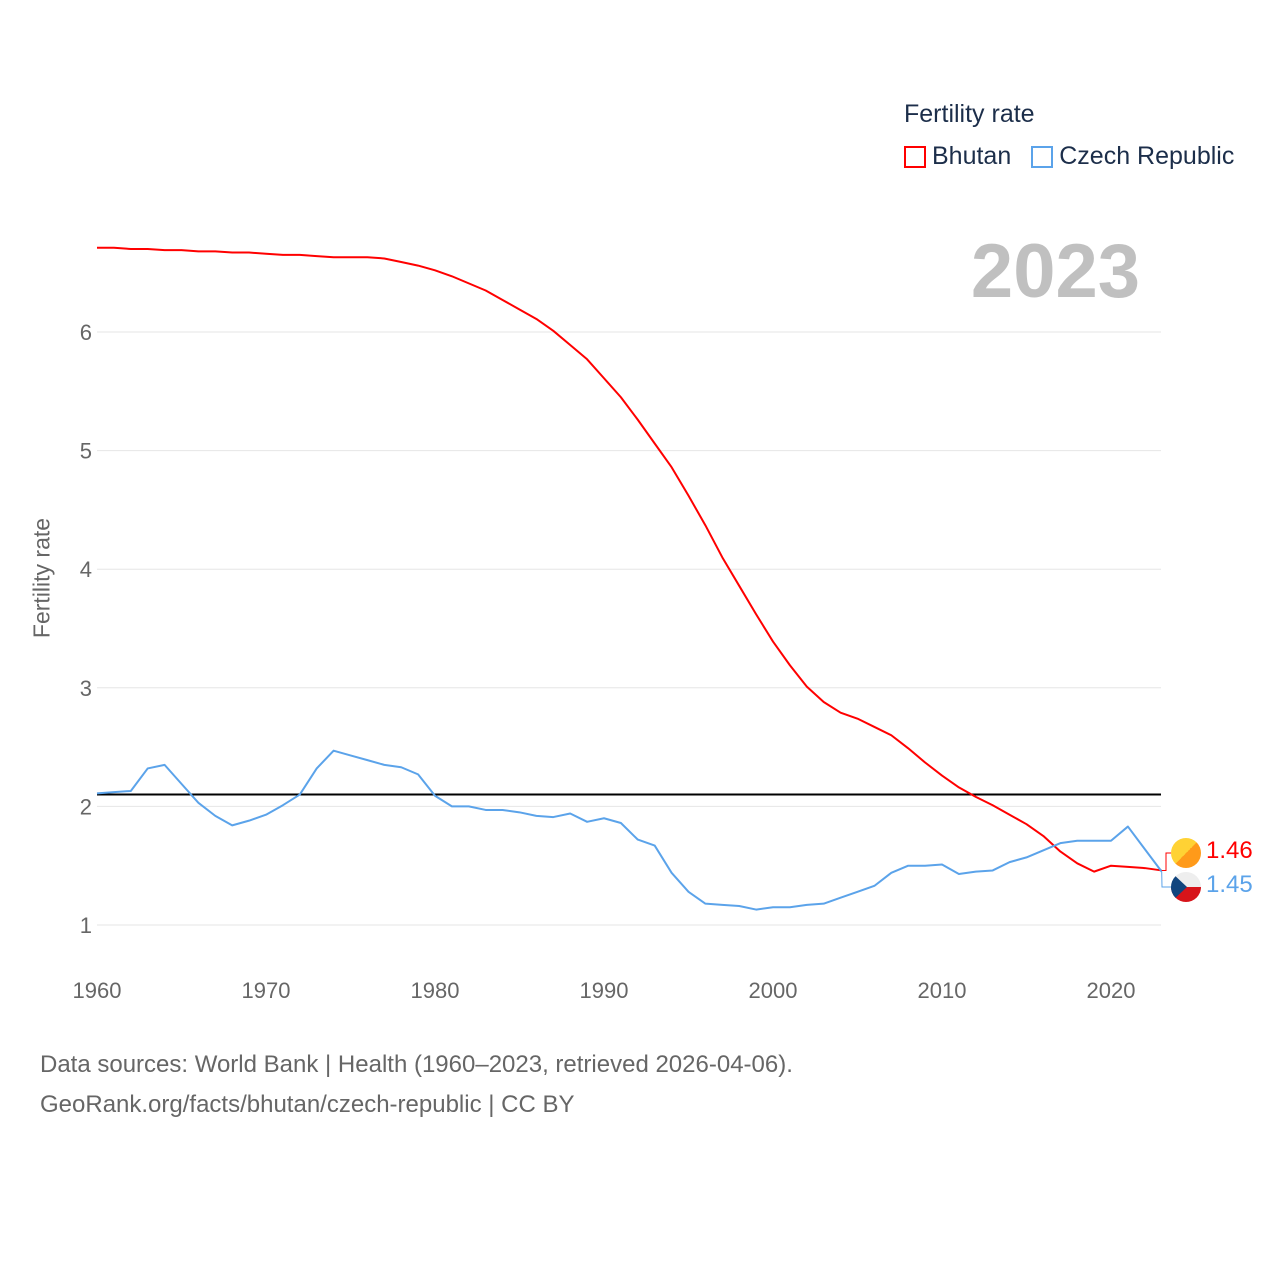 This screenshot has width=1280, height=1280. Describe the element at coordinates (86, 332) in the screenshot. I see `y-tick-label: 6` at that location.